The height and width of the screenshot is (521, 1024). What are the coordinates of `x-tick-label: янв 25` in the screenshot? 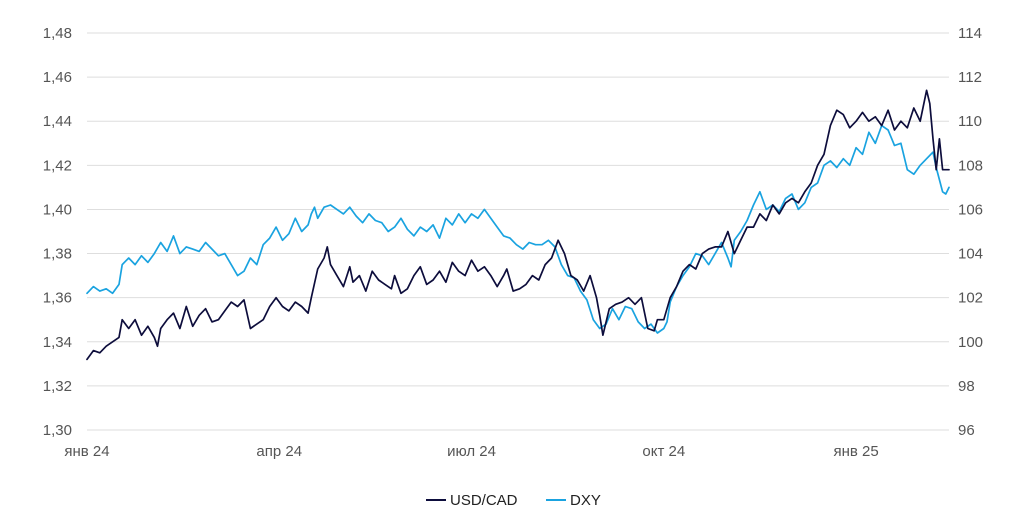 It's located at (855, 451).